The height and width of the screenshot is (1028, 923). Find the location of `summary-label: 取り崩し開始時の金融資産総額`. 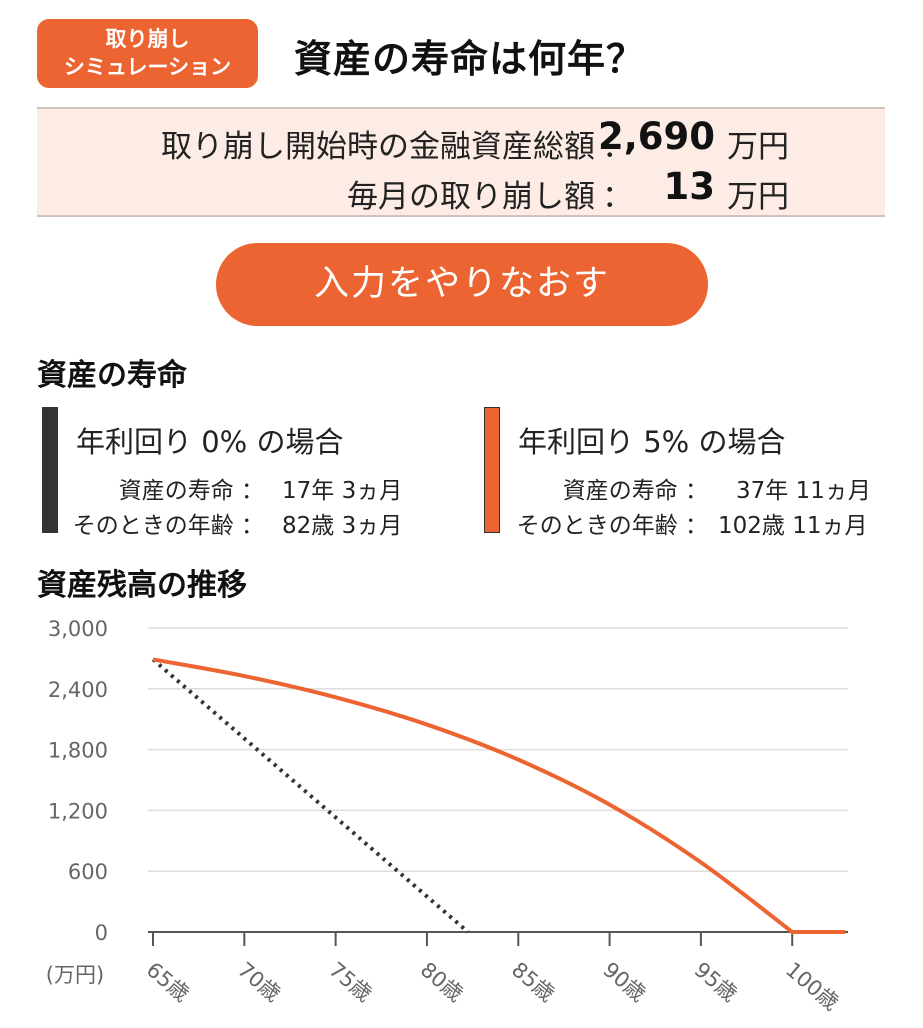

summary-label: 取り崩し開始時の金融資産総額 is located at coordinates (378, 147).